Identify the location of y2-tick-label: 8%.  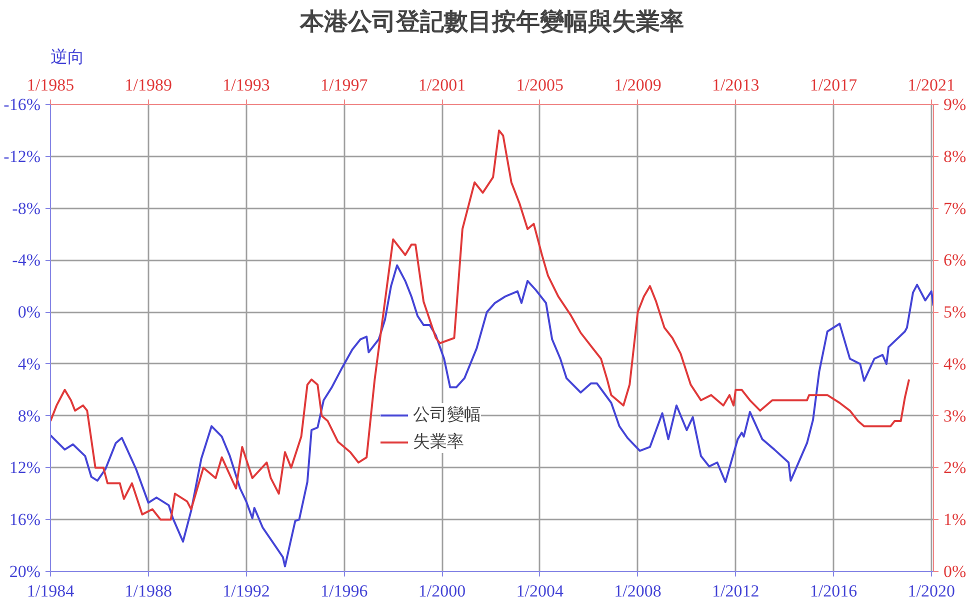
(955, 156).